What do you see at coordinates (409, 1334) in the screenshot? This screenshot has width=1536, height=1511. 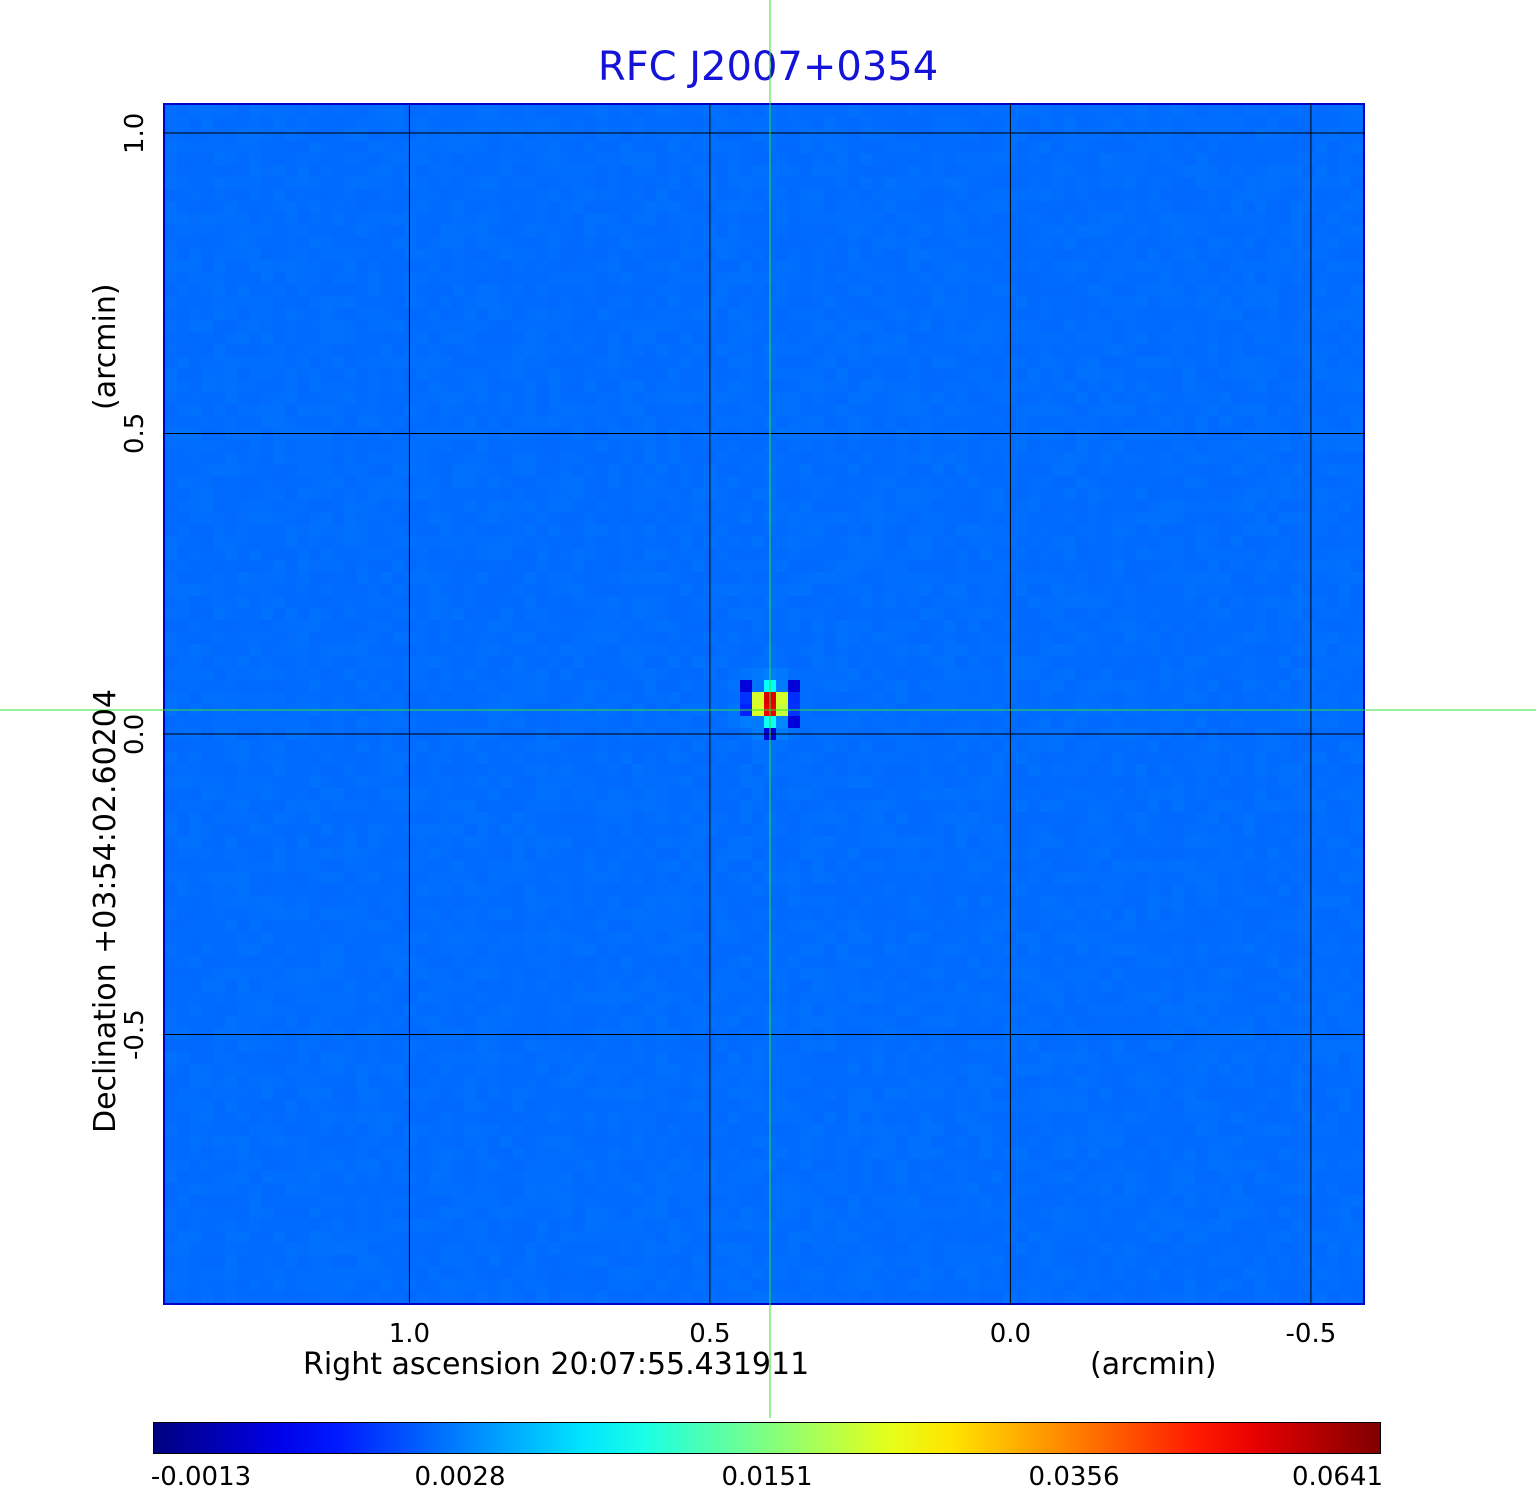 I see `x-tick-label: 1.0` at bounding box center [409, 1334].